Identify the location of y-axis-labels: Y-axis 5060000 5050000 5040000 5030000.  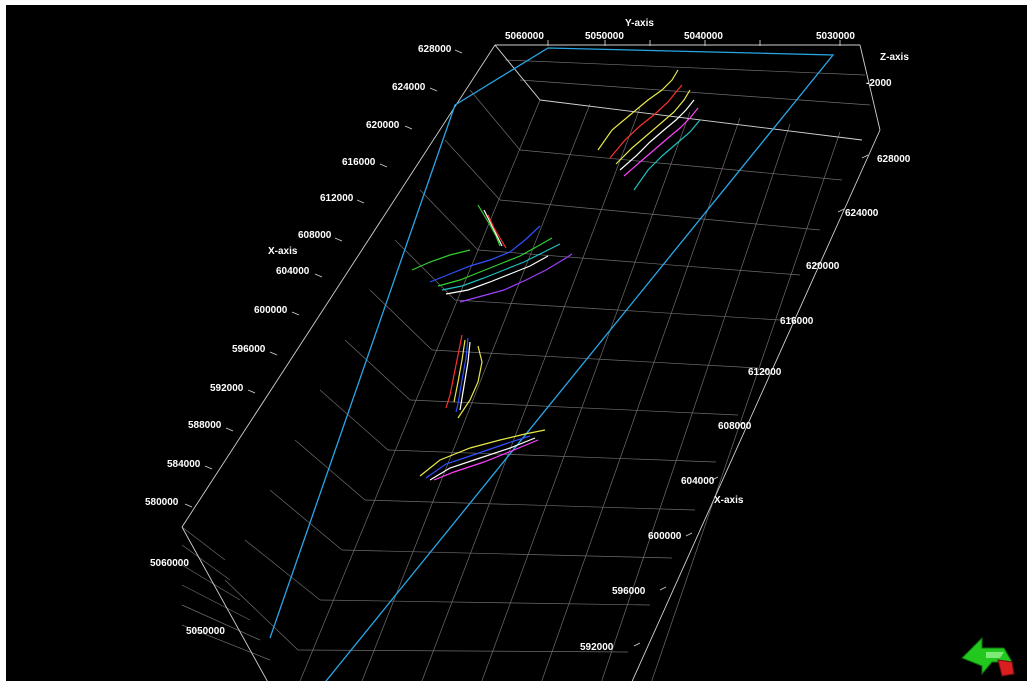
(680, 30).